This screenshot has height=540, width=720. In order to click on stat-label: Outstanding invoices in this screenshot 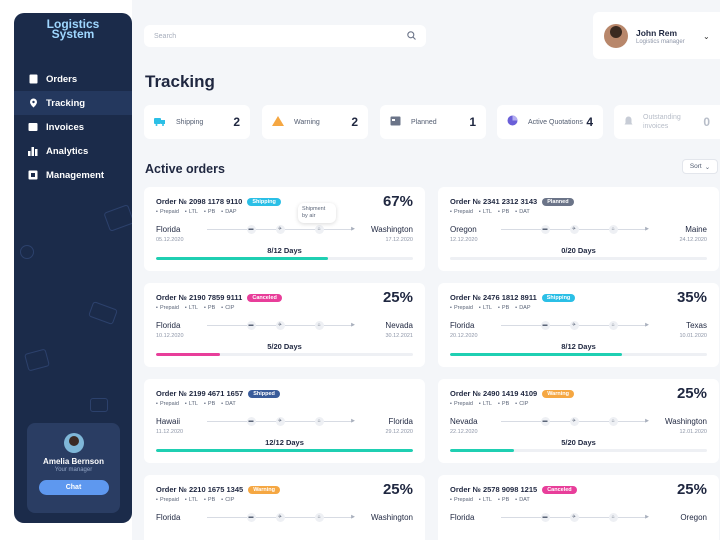, I will do `click(662, 122)`.